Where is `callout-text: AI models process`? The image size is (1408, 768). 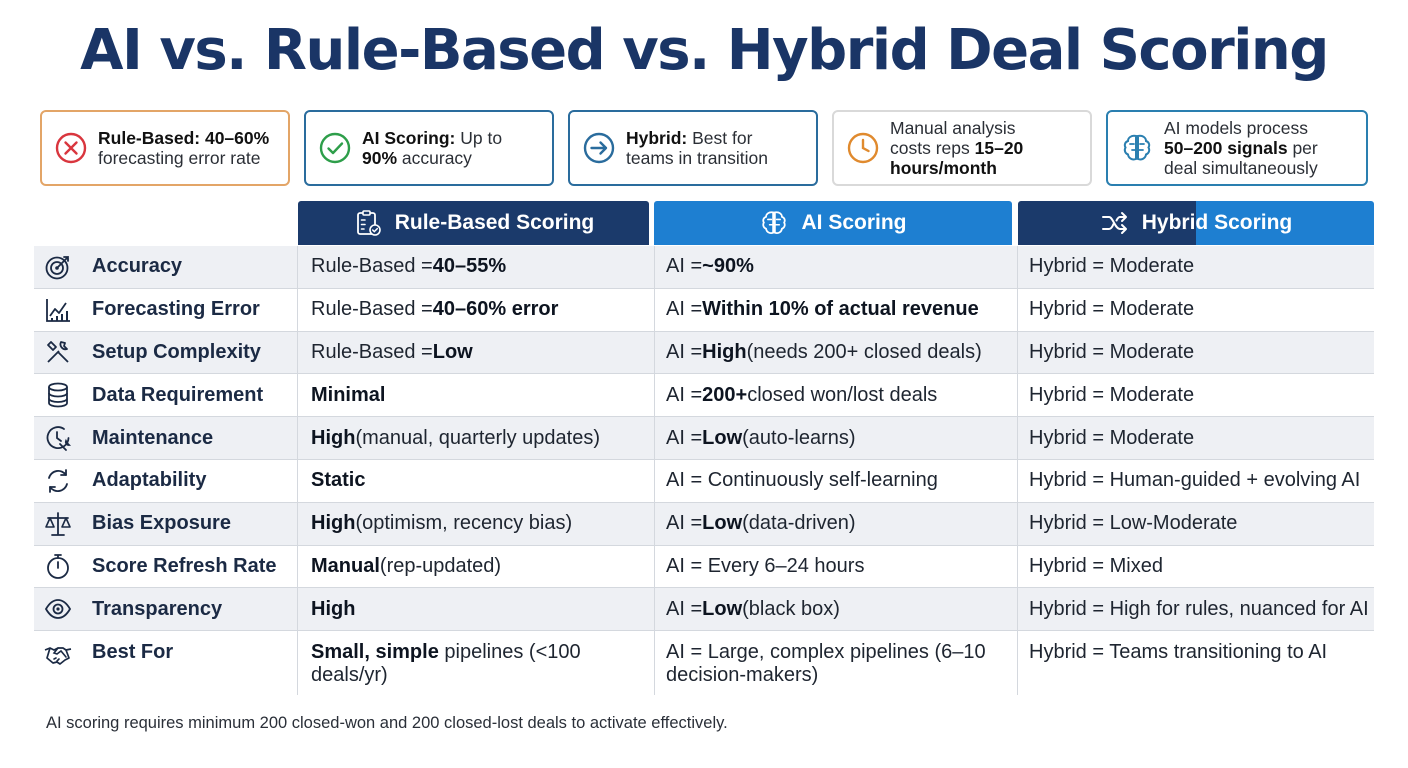
callout-text: AI models process is located at coordinates (1236, 128).